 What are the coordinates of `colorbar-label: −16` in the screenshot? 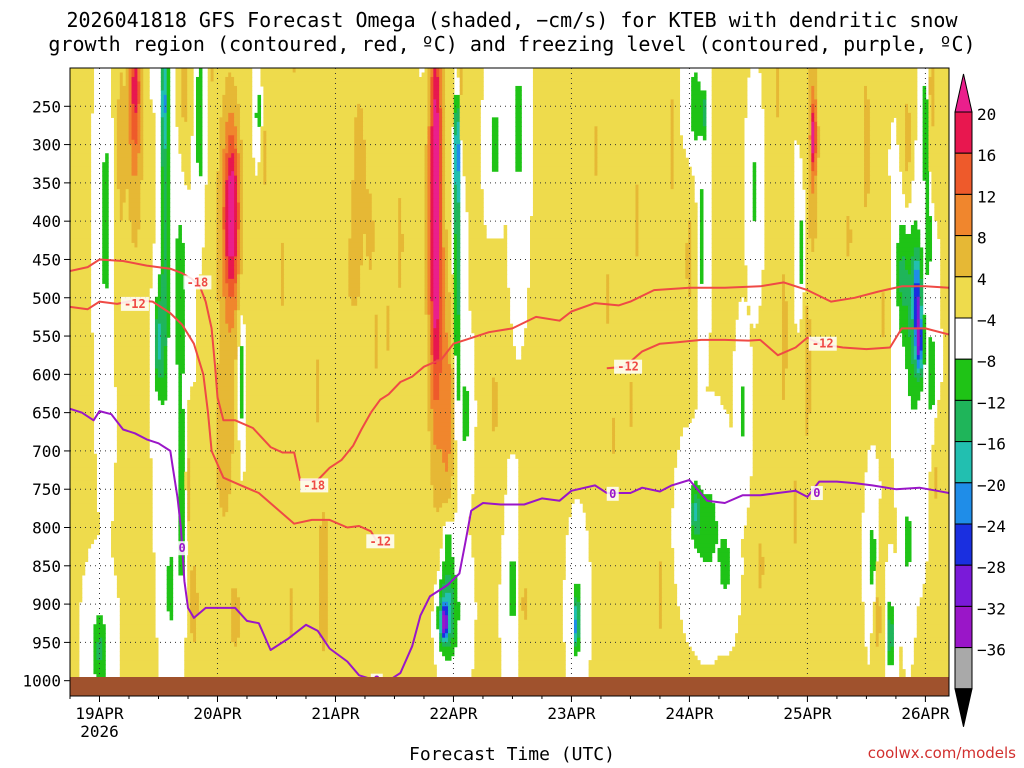 It's located at (991, 444).